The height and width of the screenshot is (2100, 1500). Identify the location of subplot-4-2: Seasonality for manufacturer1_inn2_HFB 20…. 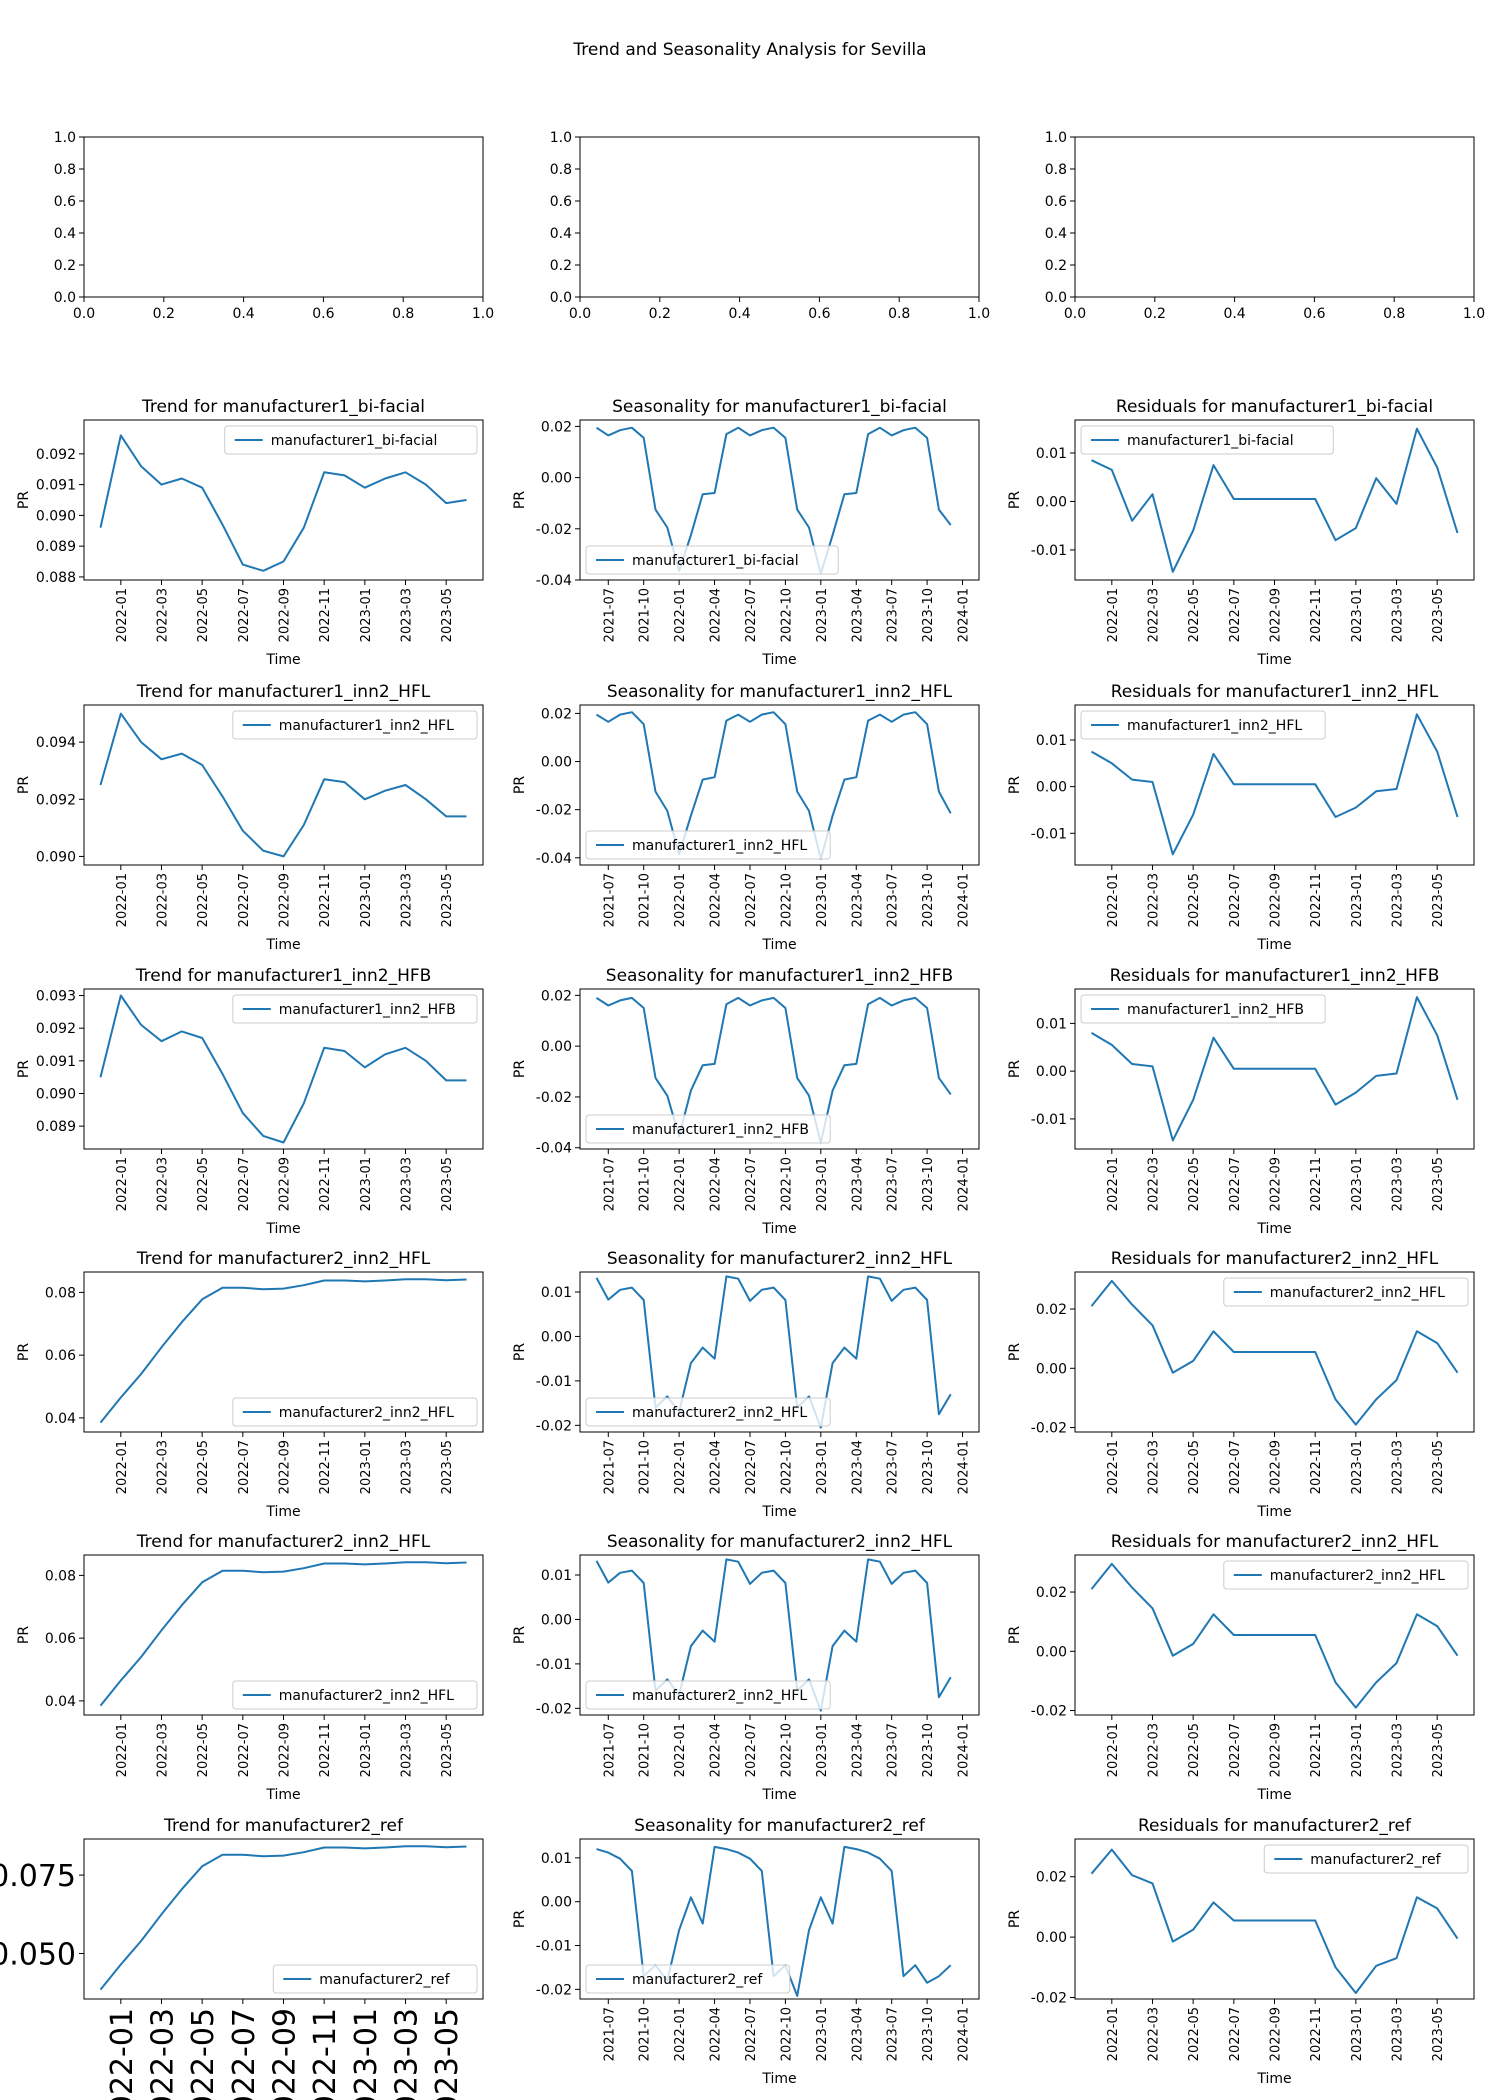
(746, 1101).